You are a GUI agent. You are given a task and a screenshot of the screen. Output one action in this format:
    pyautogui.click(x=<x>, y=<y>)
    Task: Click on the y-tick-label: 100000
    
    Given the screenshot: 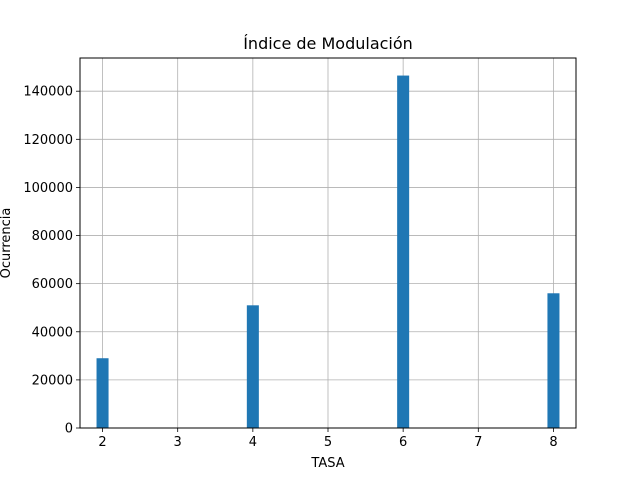 What is the action you would take?
    pyautogui.click(x=48, y=188)
    